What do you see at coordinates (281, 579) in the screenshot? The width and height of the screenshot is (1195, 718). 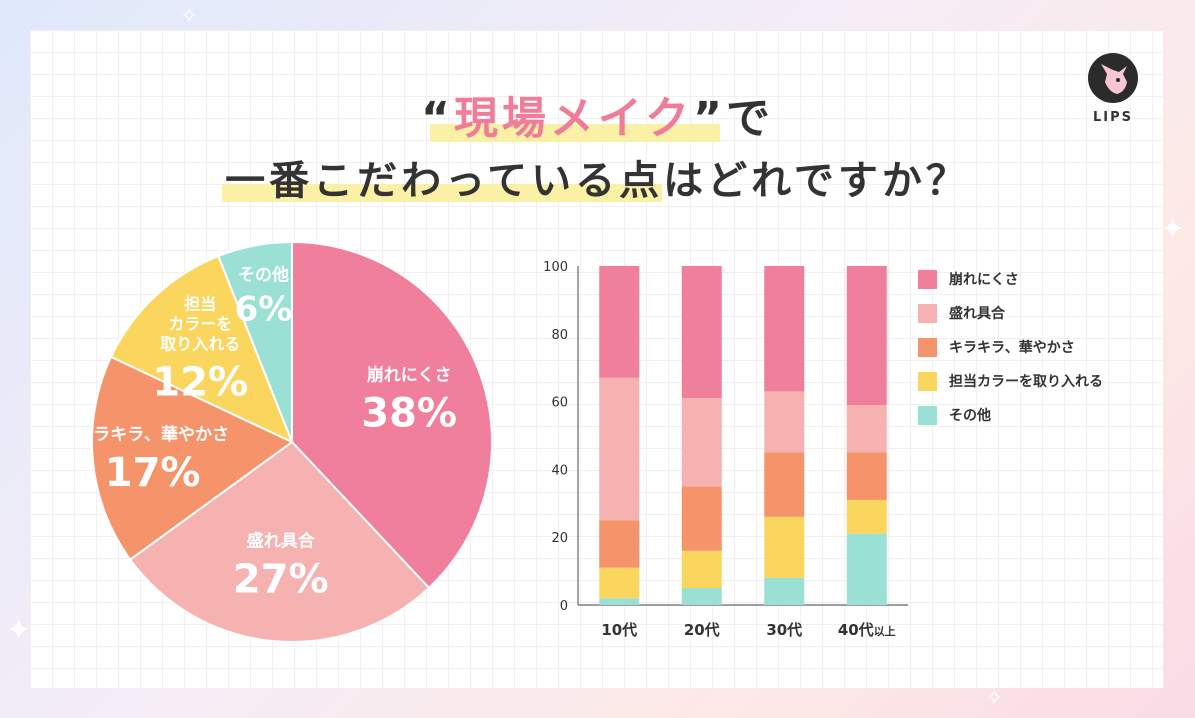 I see `pie-slice-percent: 27%` at bounding box center [281, 579].